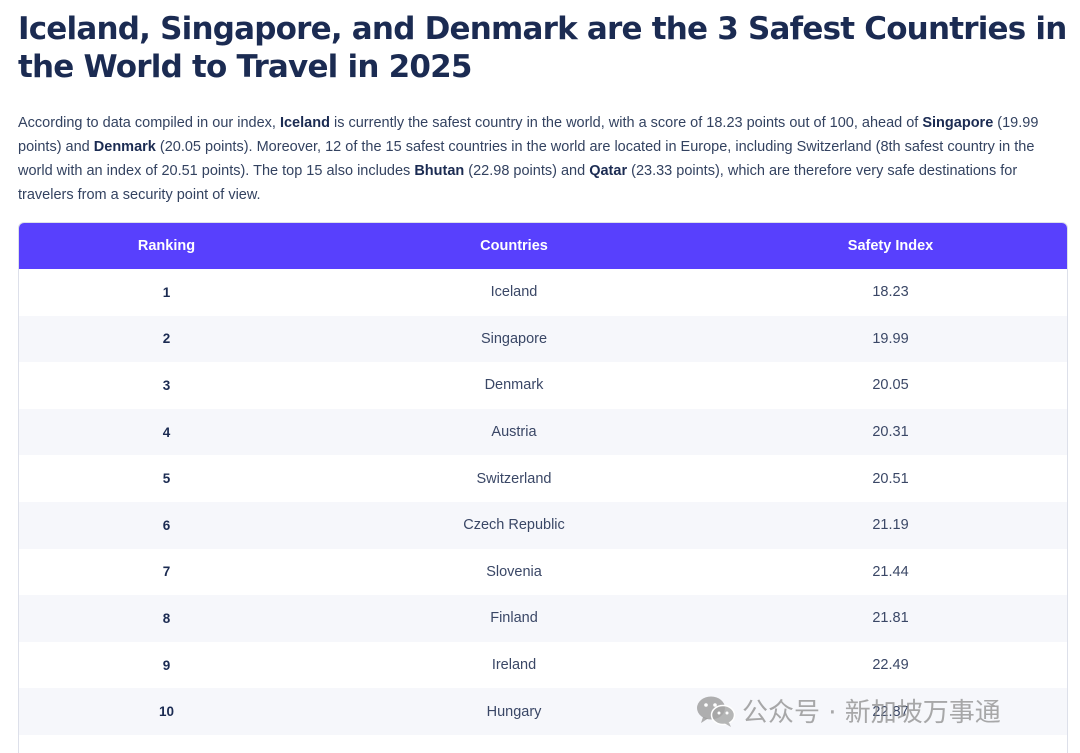 This screenshot has width=1080, height=753. I want to click on safety-index-cell: 21.19, so click(890, 525).